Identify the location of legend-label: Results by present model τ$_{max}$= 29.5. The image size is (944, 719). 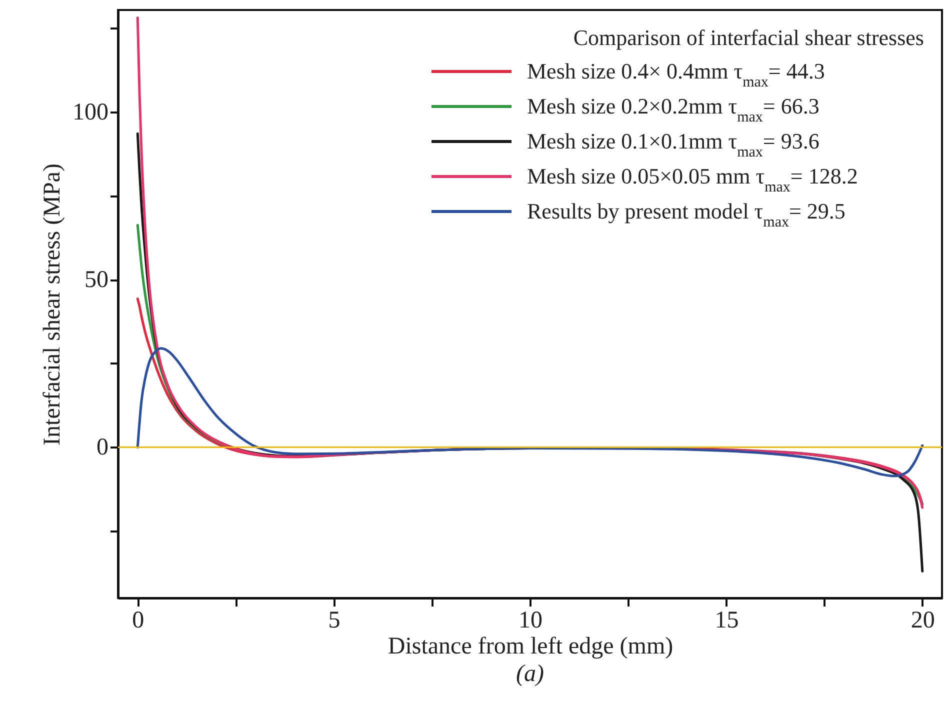
(686, 214).